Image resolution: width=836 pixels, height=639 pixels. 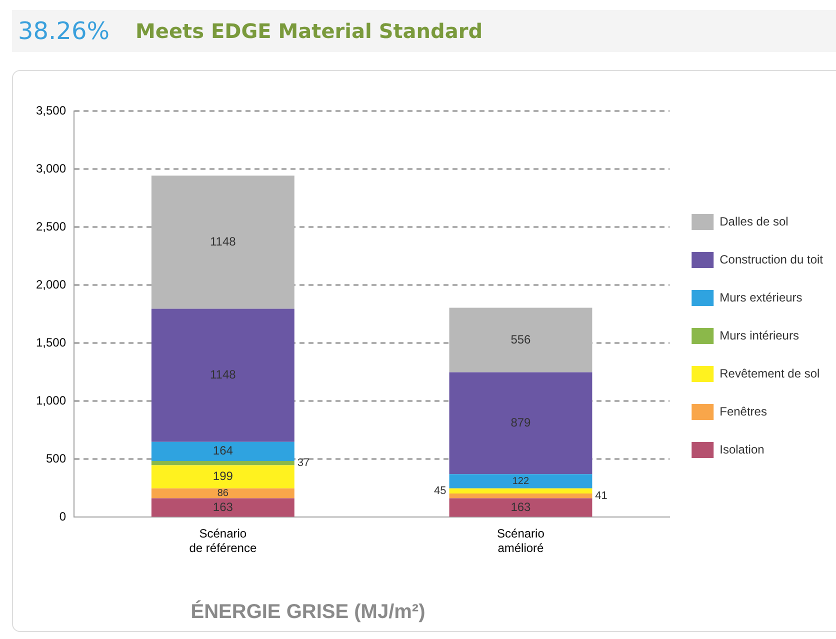 I want to click on data-label: 122, so click(x=521, y=481).